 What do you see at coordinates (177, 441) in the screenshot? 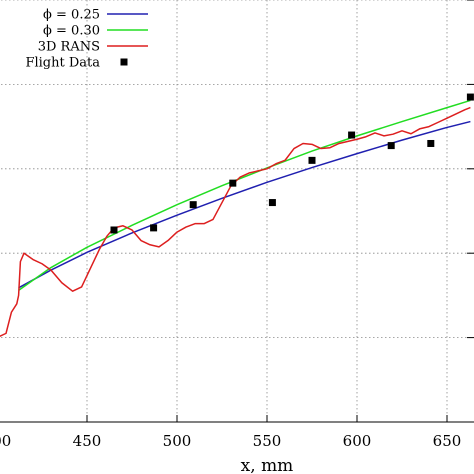
I see `x-tick-label-2: 500` at bounding box center [177, 441].